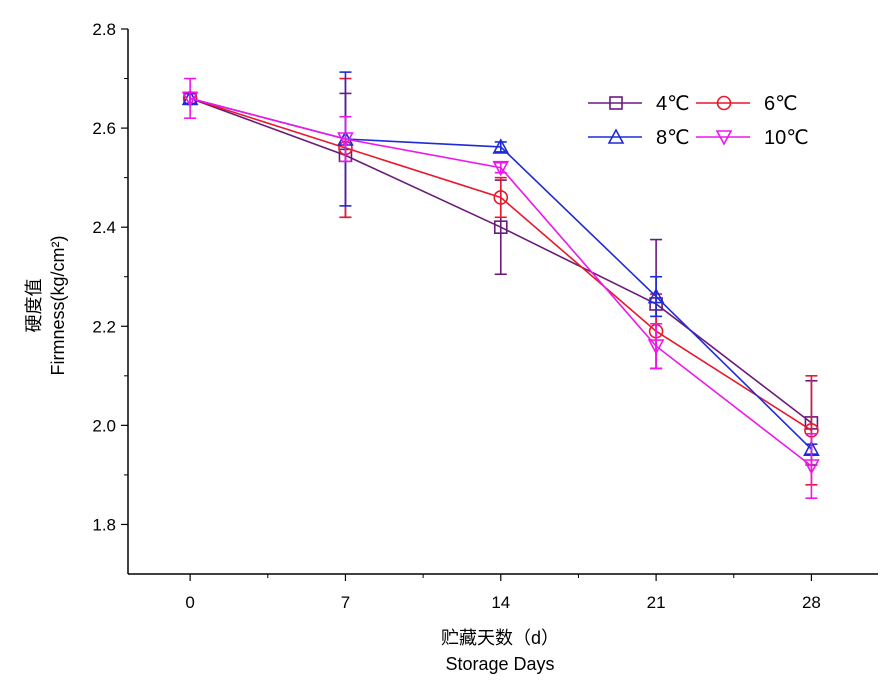 The width and height of the screenshot is (886, 696). What do you see at coordinates (639, 104) in the screenshot?
I see `legend-item: 4℃` at bounding box center [639, 104].